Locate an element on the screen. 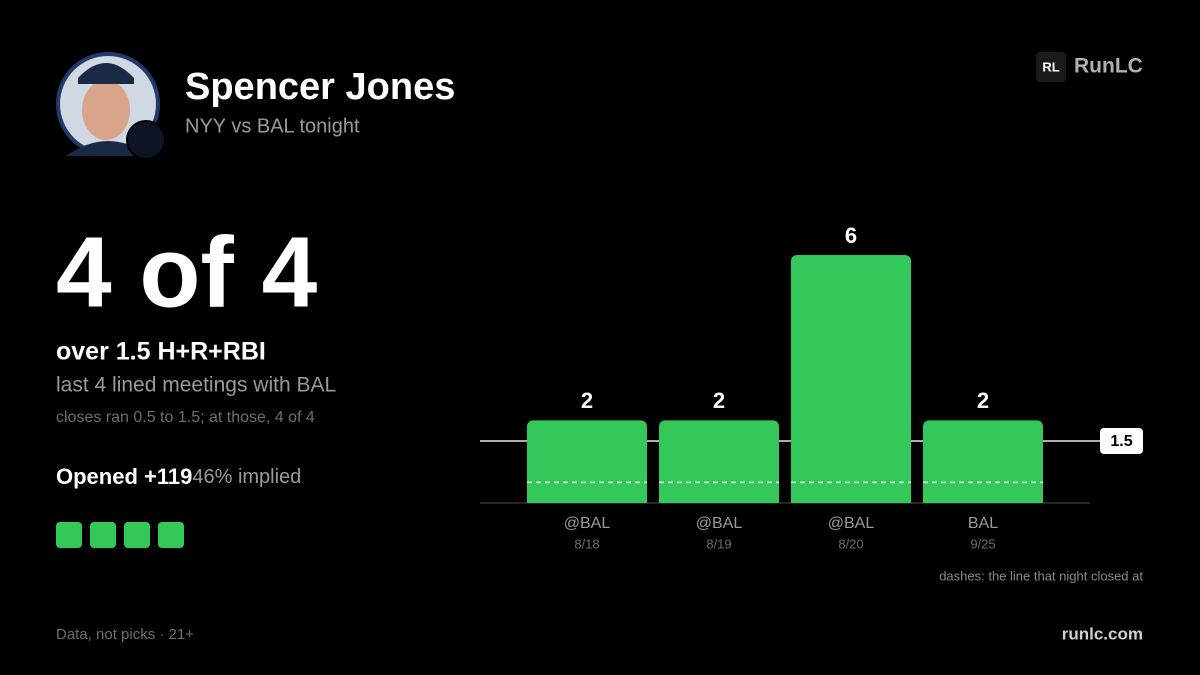 The width and height of the screenshot is (1200, 675). x-date-label: 9/25 is located at coordinates (982, 543).